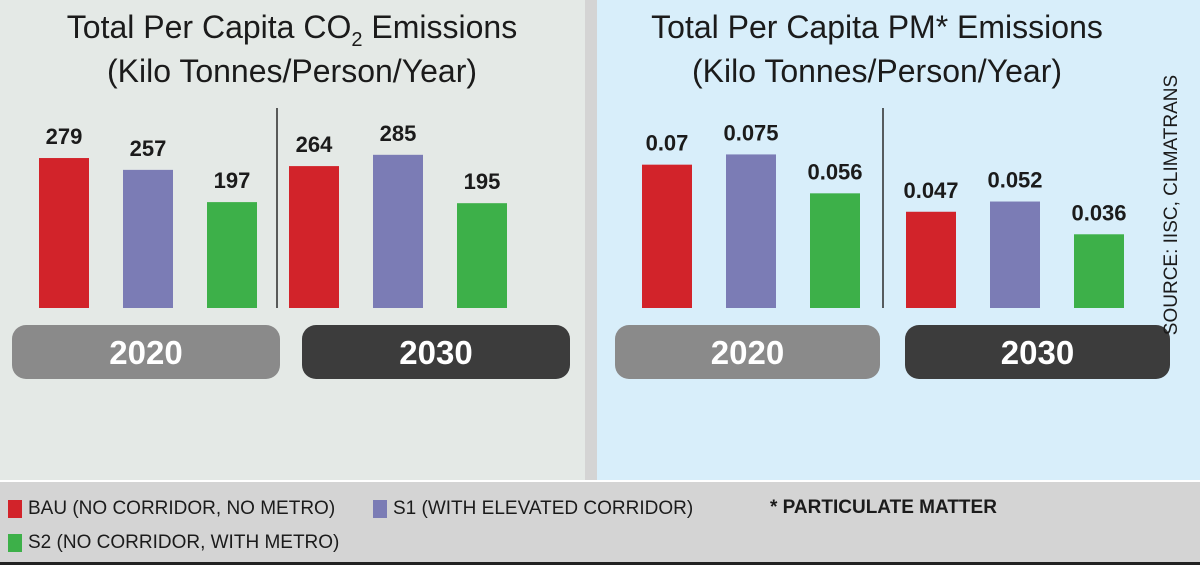 This screenshot has width=1200, height=565. What do you see at coordinates (148, 238) in the screenshot?
I see `co2-bar-s1-2020` at bounding box center [148, 238].